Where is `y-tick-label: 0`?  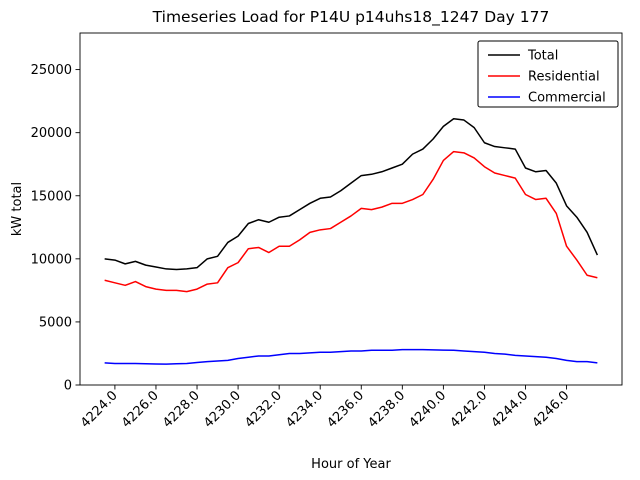 y-tick-label: 0 is located at coordinates (68, 386).